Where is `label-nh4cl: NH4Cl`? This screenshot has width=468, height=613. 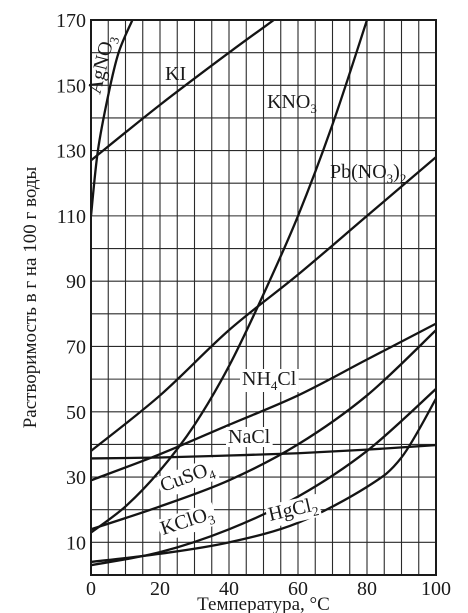 label-nh4cl: NH4Cl is located at coordinates (269, 380).